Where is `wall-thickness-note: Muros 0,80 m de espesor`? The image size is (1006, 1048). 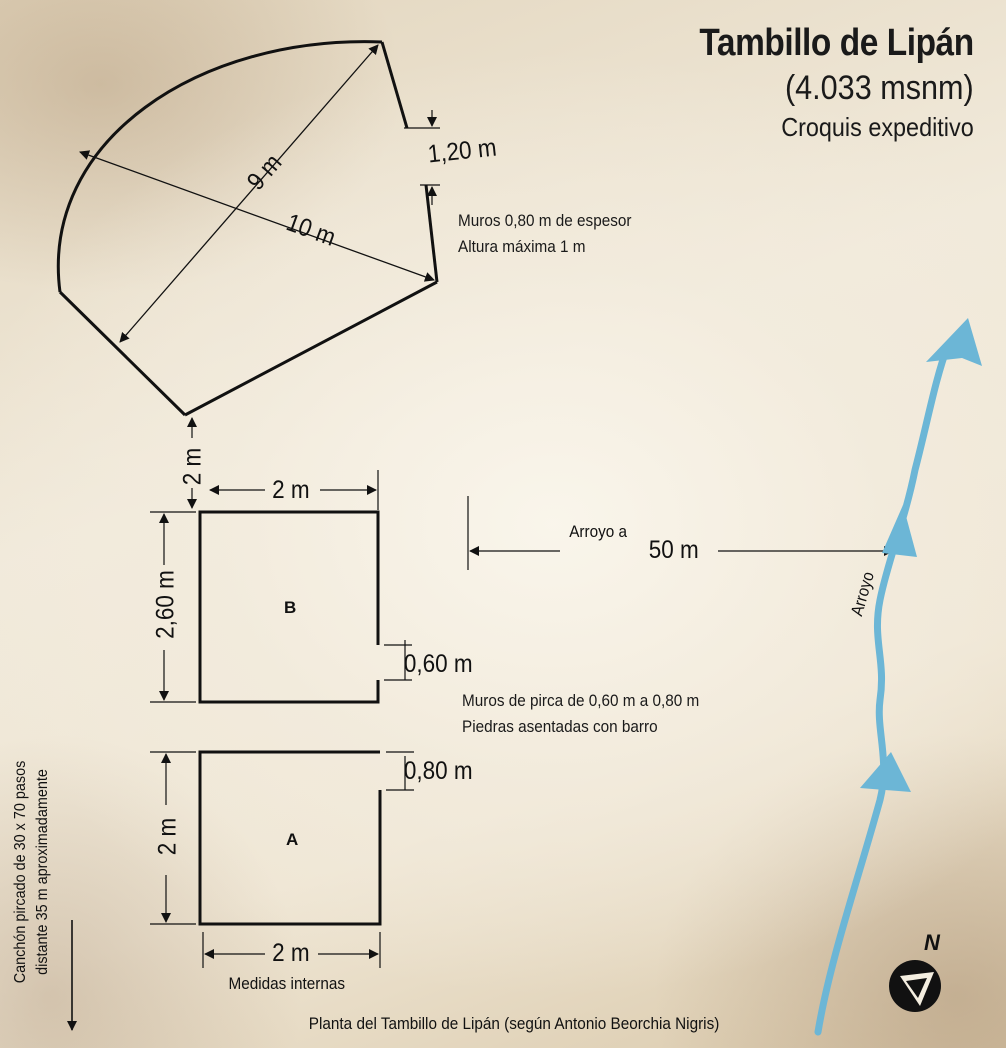 wall-thickness-note: Muros 0,80 m de espesor is located at coordinates (545, 220).